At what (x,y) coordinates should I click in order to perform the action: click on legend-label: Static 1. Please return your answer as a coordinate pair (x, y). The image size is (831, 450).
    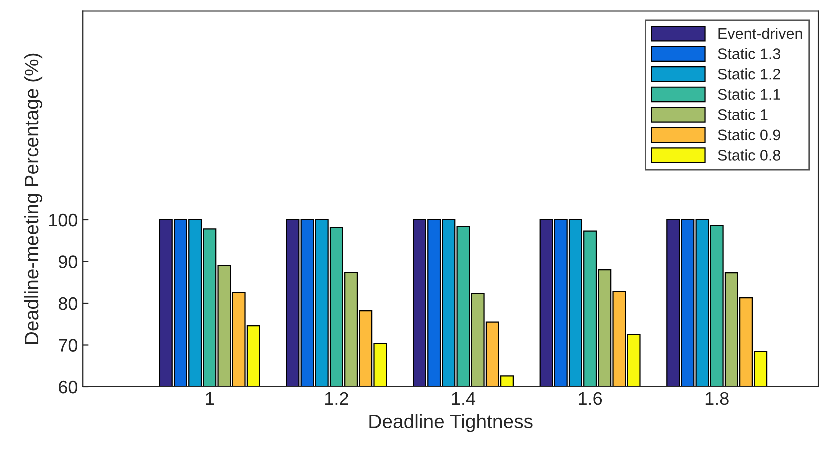
    Looking at the image, I should click on (743, 114).